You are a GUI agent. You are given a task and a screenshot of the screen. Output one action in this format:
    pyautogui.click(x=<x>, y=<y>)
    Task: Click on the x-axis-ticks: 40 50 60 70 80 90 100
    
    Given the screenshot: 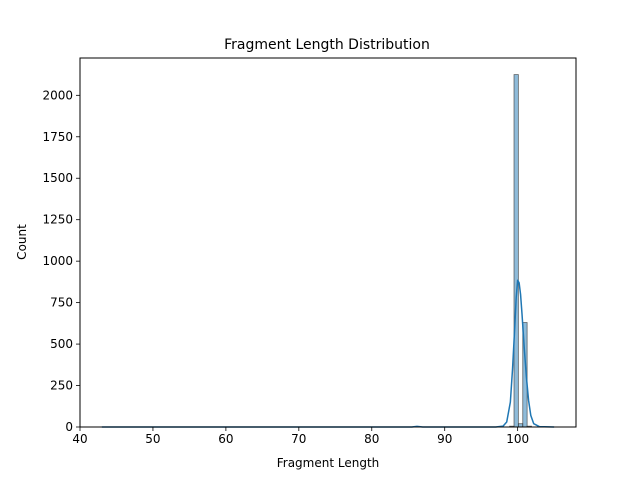 What is the action you would take?
    pyautogui.click(x=300, y=436)
    